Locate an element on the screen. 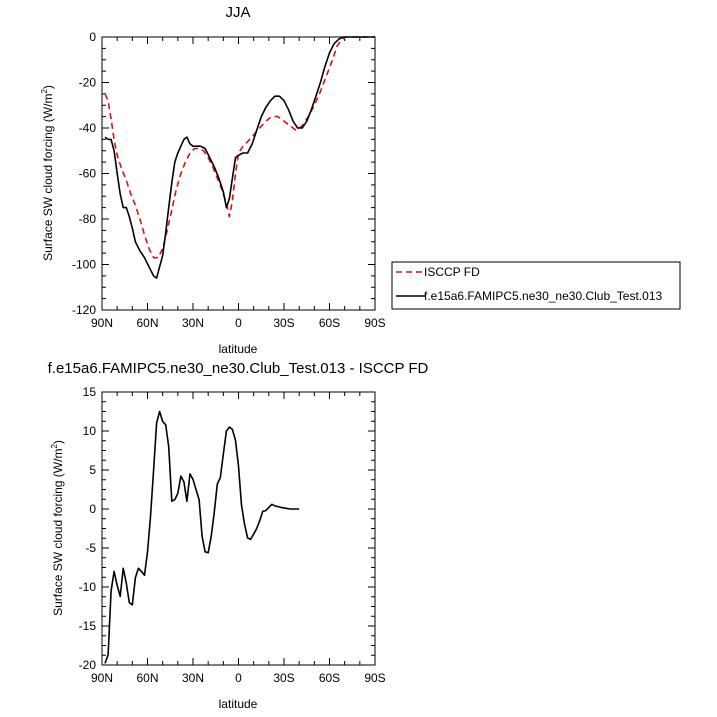 This screenshot has height=717, width=717. chart-top-series is located at coordinates (239, 157).